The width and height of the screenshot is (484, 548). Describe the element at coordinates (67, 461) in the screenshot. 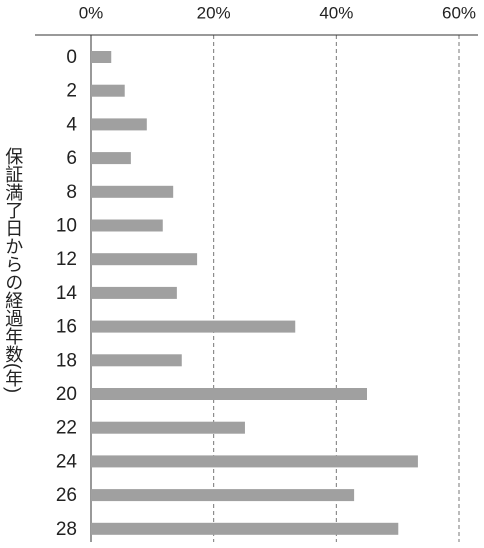

I see `y-tick-label: 24` at that location.